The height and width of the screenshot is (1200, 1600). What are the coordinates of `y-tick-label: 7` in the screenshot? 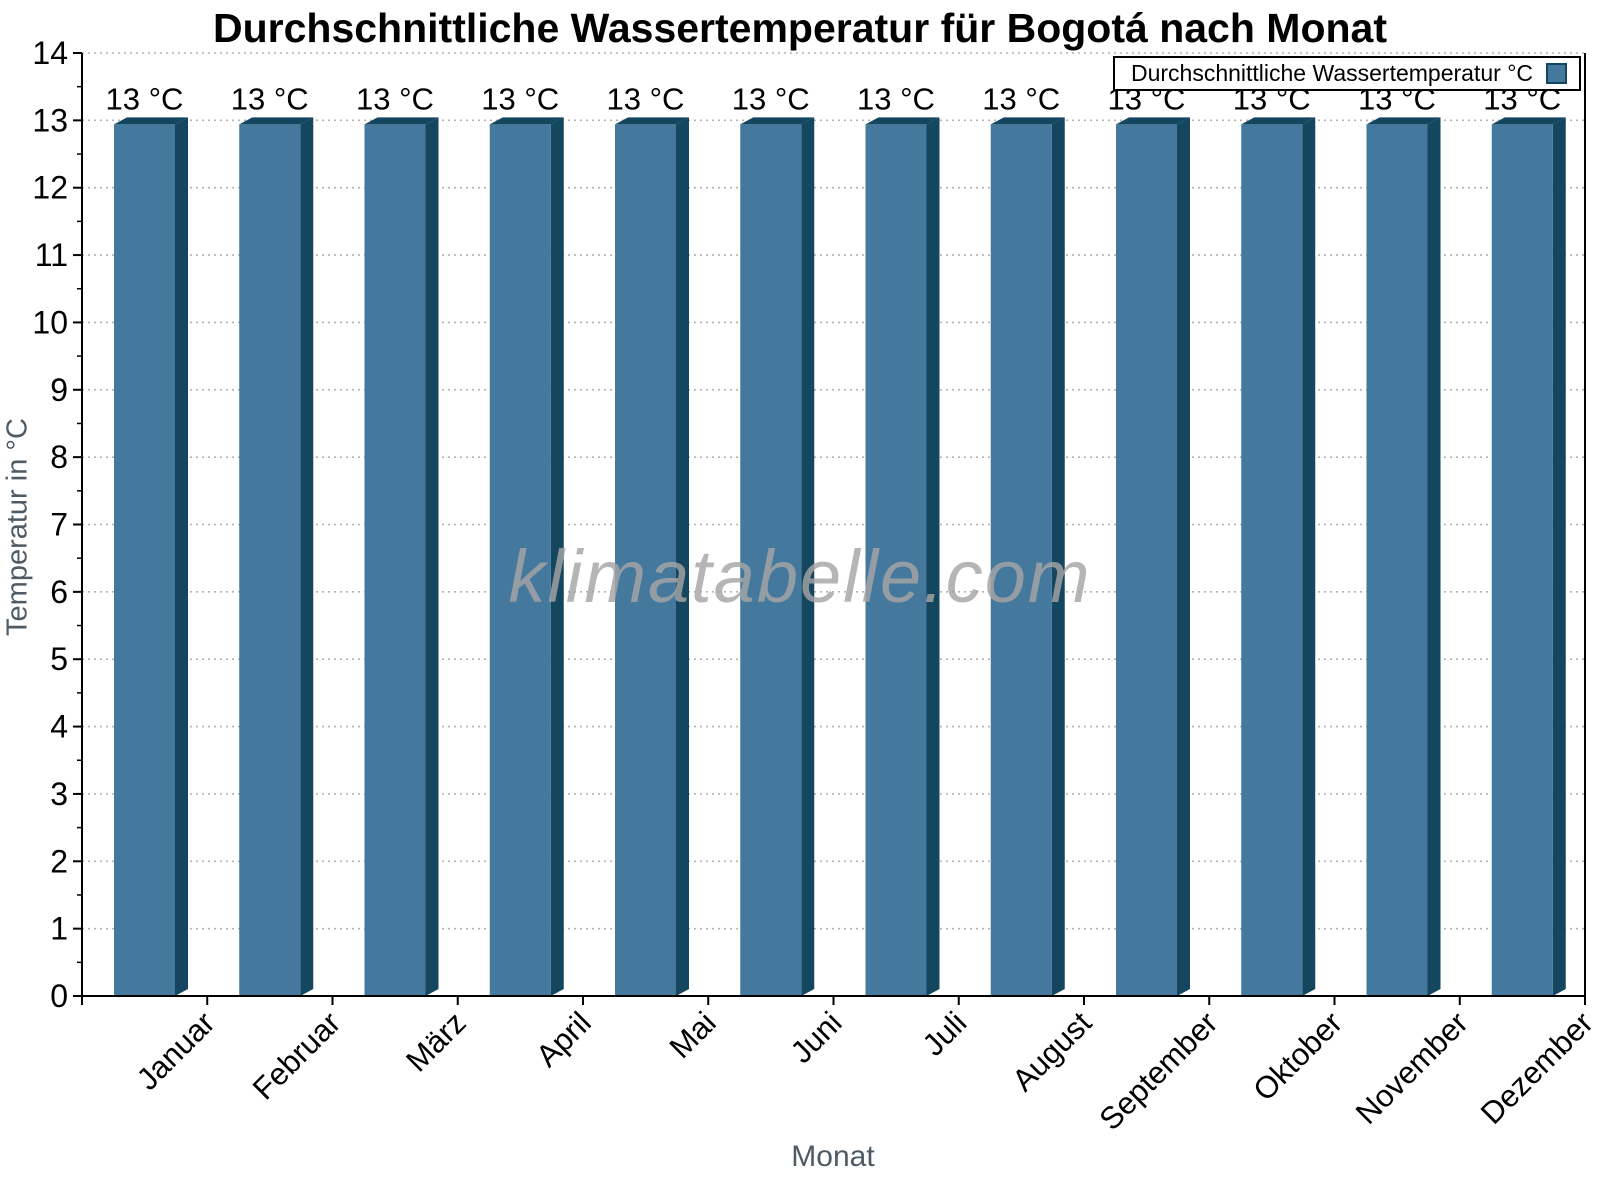 It's located at (59, 525).